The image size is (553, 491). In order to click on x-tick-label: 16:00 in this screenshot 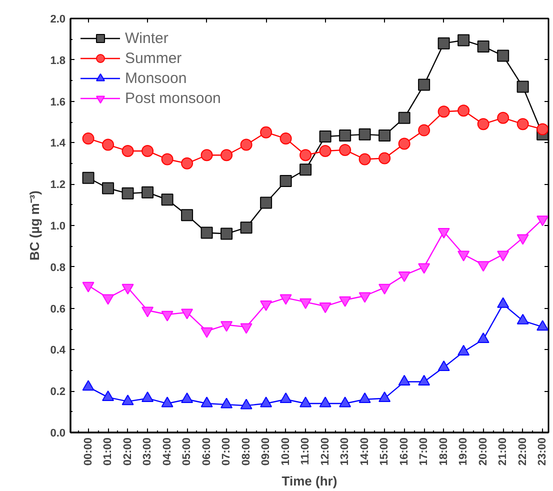, I will do `click(404, 451)`.